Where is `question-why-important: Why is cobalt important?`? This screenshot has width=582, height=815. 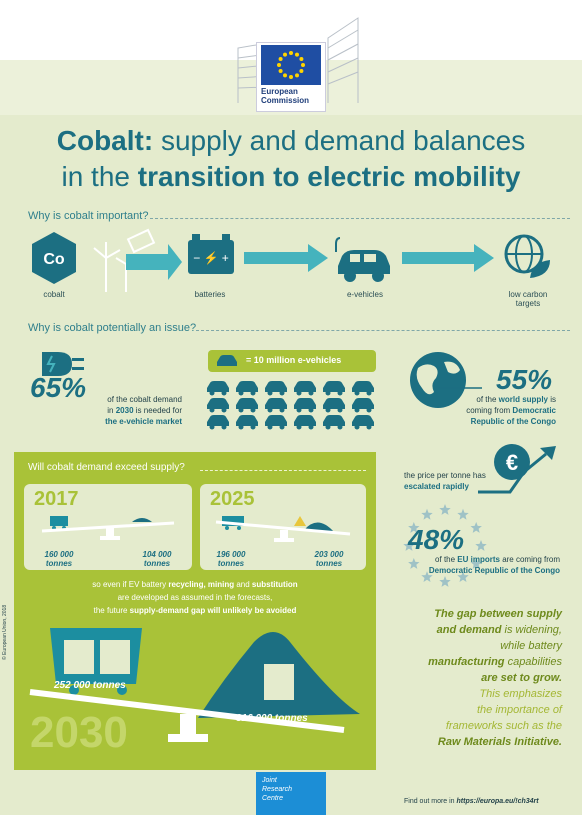
question-why-important: Why is cobalt important? is located at coordinates (88, 216).